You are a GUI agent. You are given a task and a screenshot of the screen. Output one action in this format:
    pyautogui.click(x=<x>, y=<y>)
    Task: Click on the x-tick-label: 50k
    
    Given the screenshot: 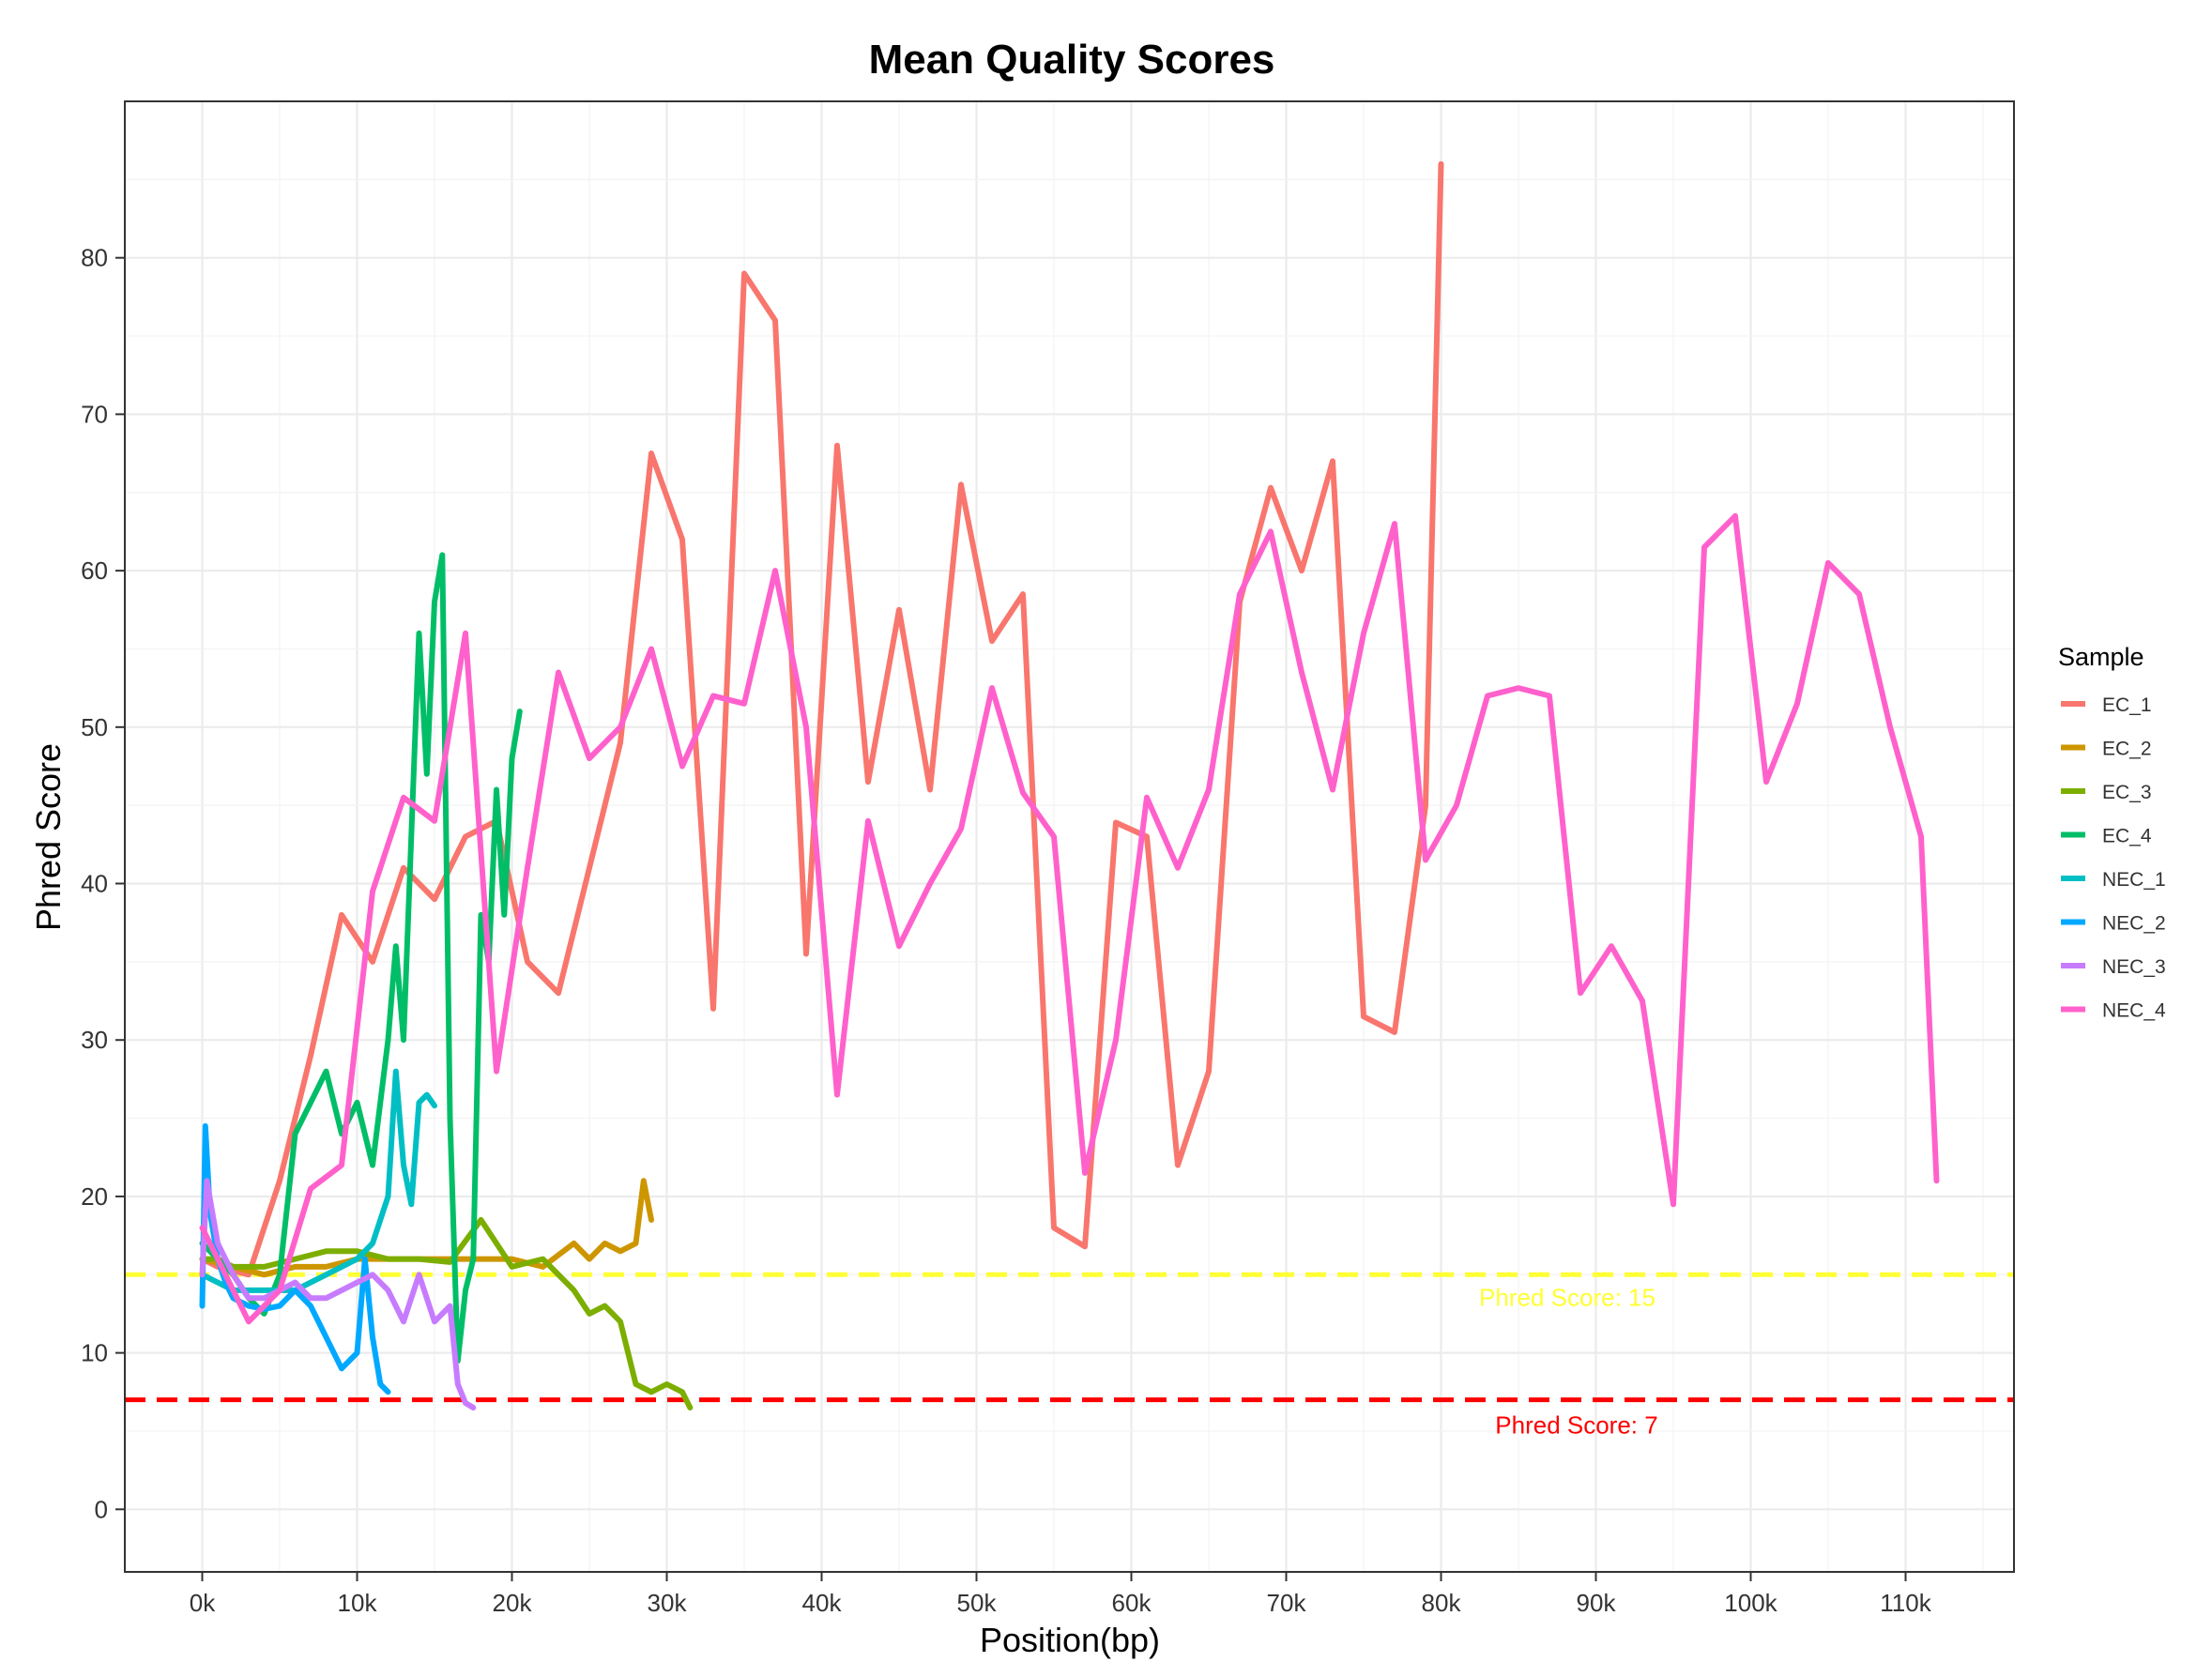 What is the action you would take?
    pyautogui.click(x=977, y=1603)
    